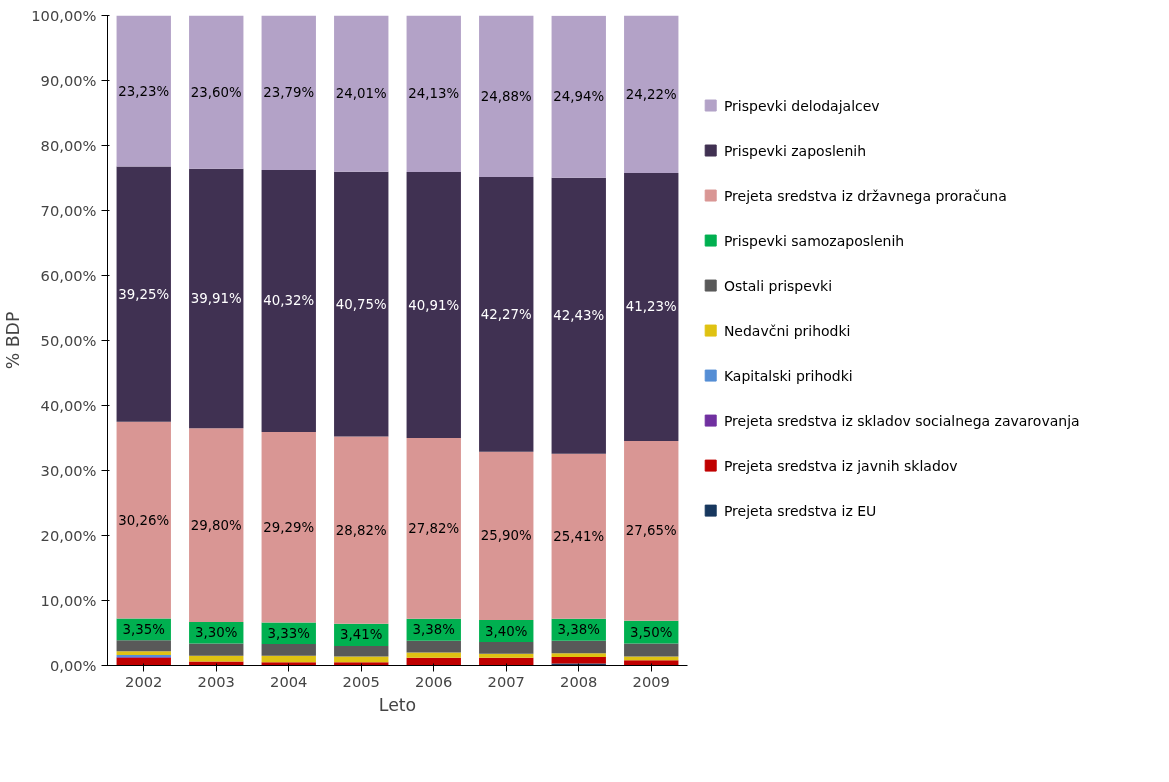  I want to click on data-label: 24,22%, so click(651, 94).